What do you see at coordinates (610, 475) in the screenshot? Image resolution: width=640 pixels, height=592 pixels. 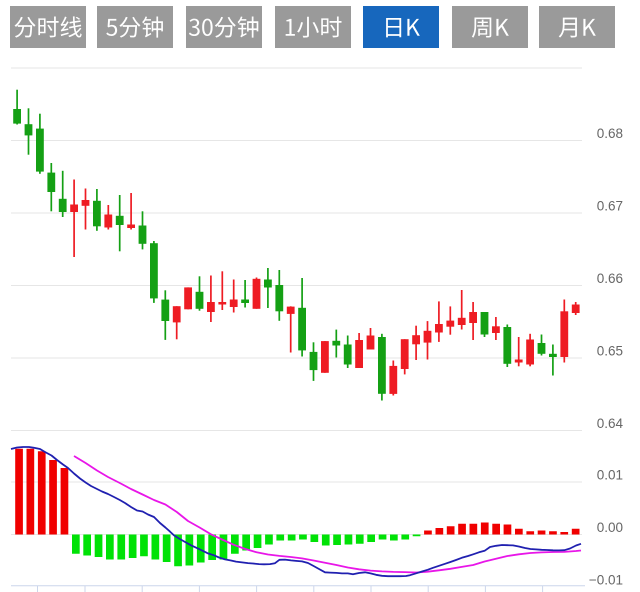 I see `svg-text: 0.01` at bounding box center [610, 475].